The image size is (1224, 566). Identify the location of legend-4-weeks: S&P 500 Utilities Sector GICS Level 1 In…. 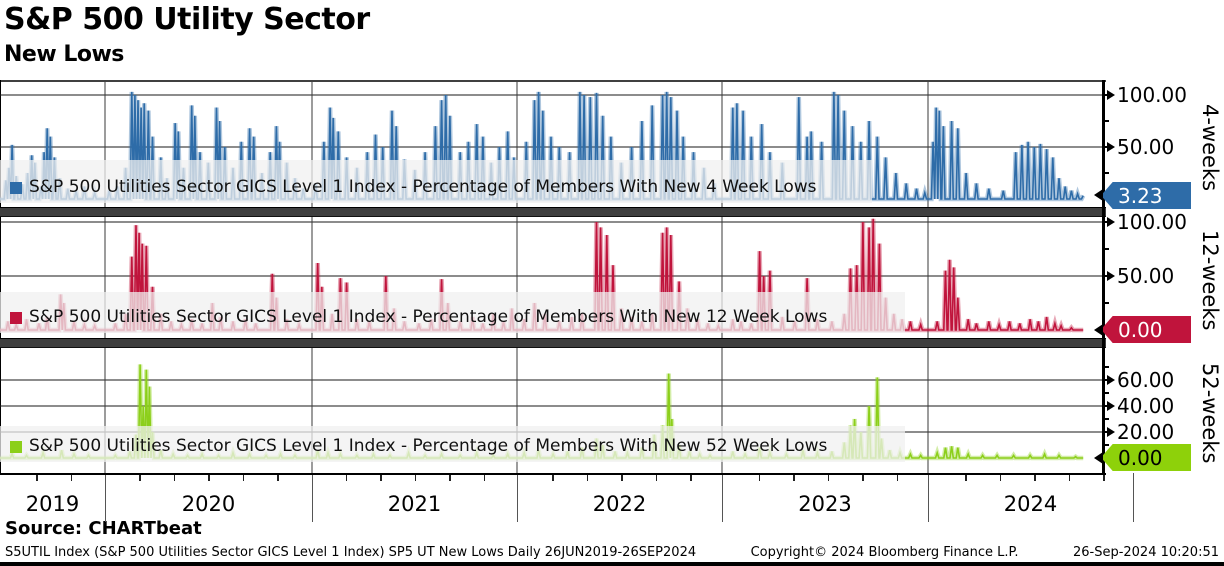
(436, 181).